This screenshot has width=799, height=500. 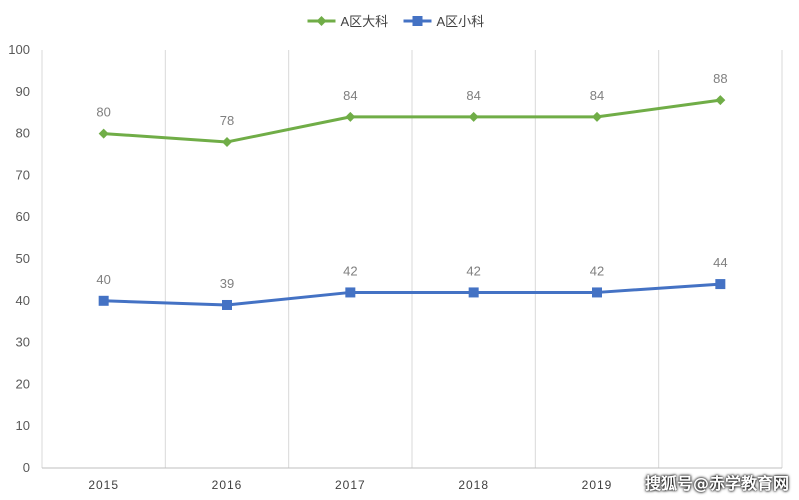 I want to click on data-label: 80, so click(x=103, y=112).